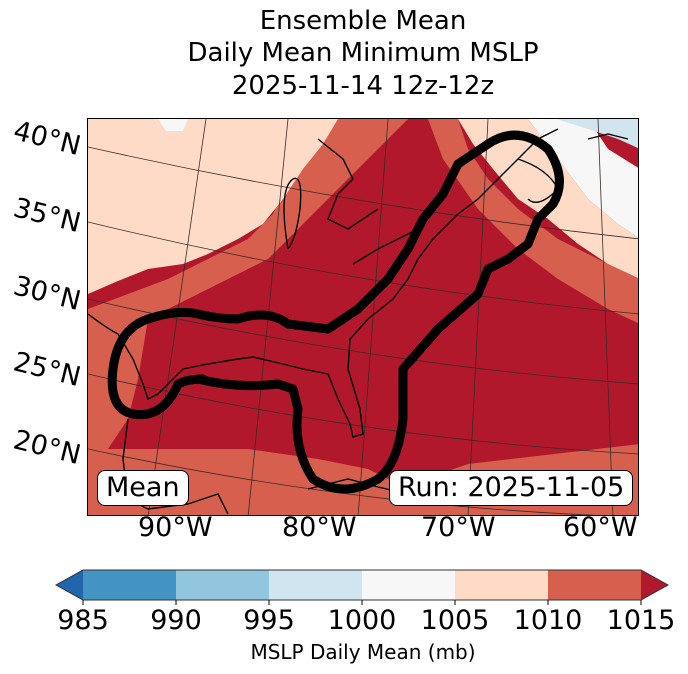  What do you see at coordinates (342, 481) in the screenshot?
I see `parallel-20n` at bounding box center [342, 481].